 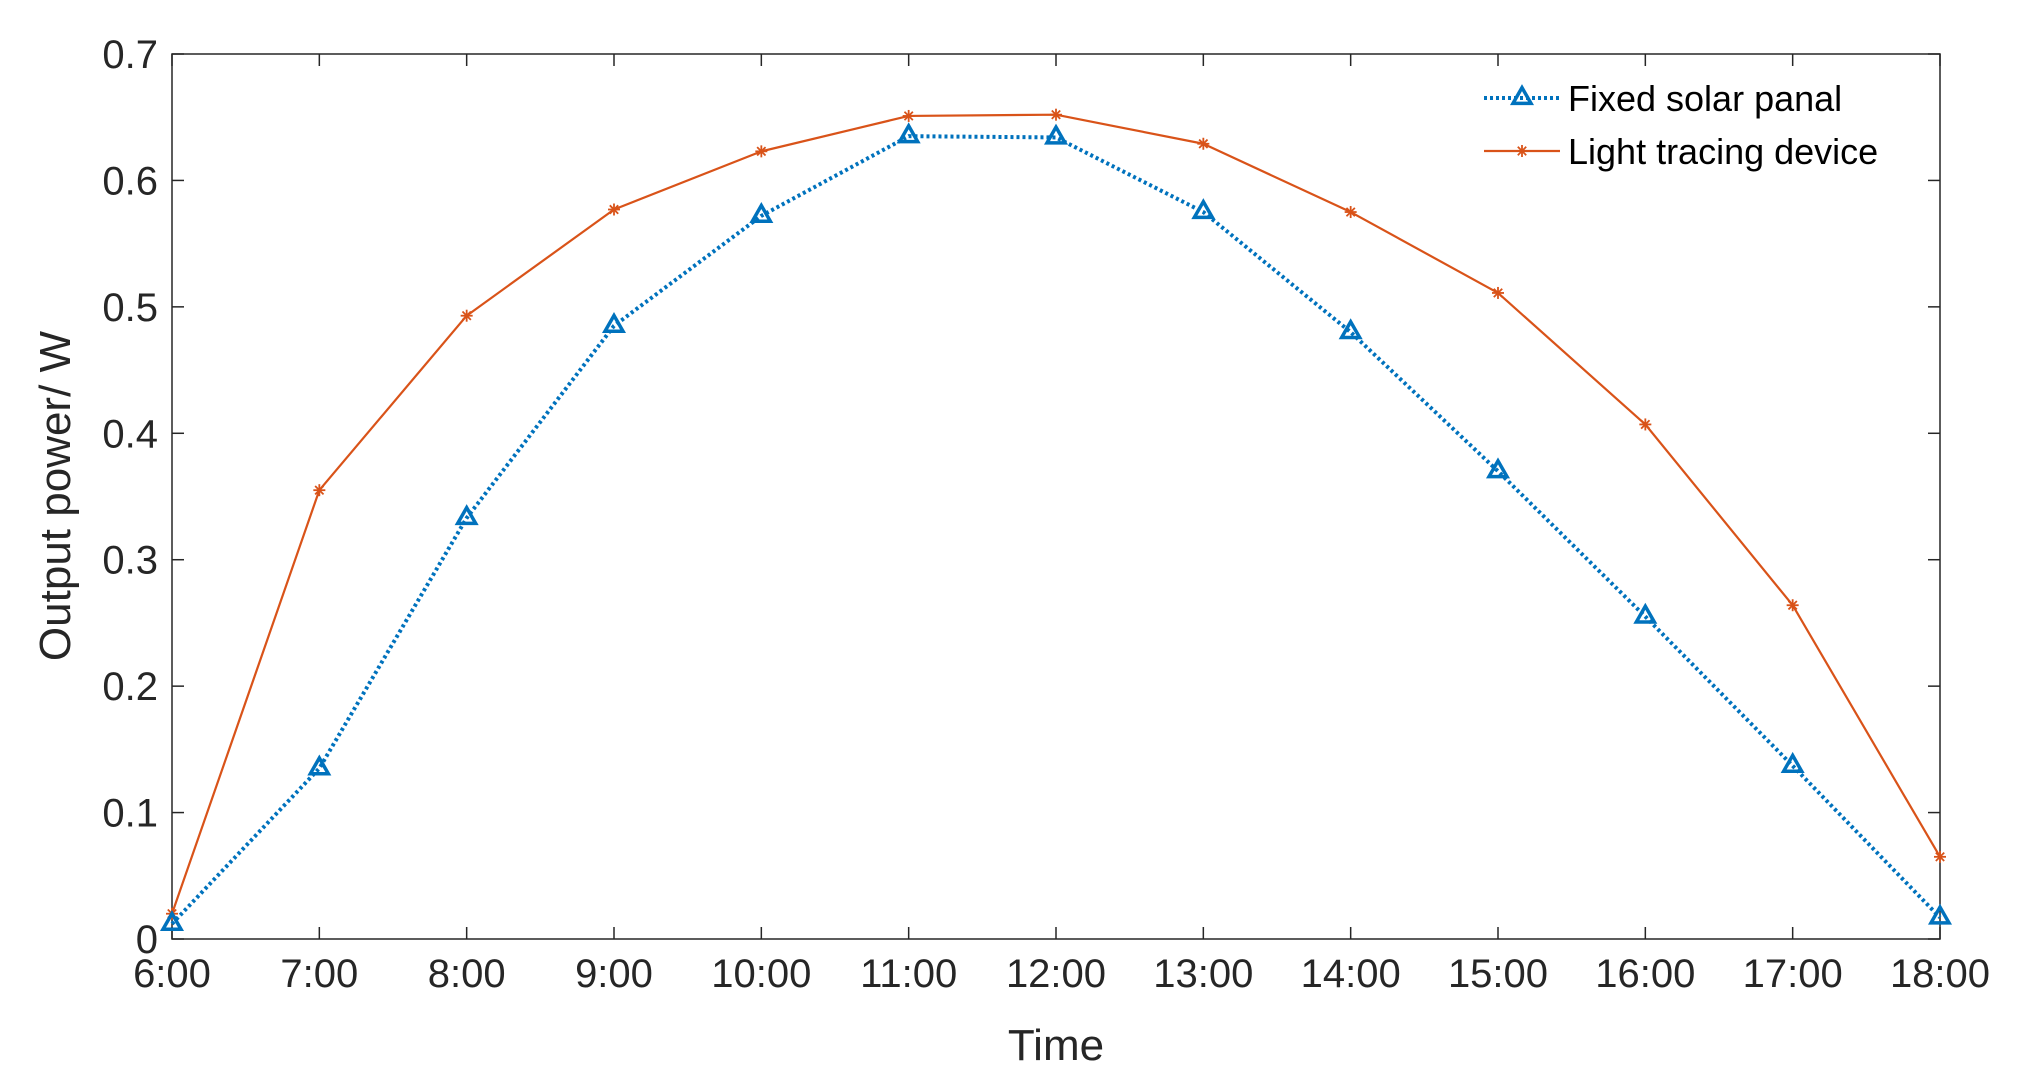 I want to click on x-tick-label: 7:00, so click(x=319, y=974).